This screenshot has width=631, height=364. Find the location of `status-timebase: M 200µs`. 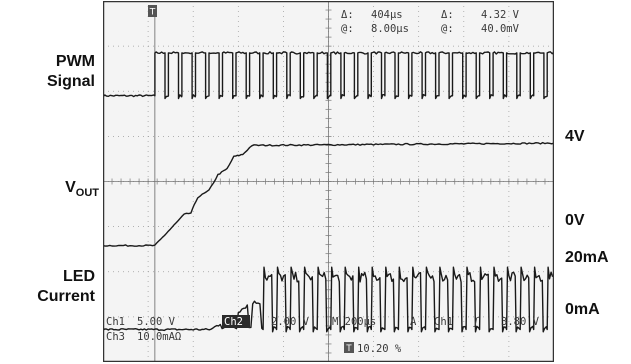

status-timebase: M 200µs is located at coordinates (354, 322).